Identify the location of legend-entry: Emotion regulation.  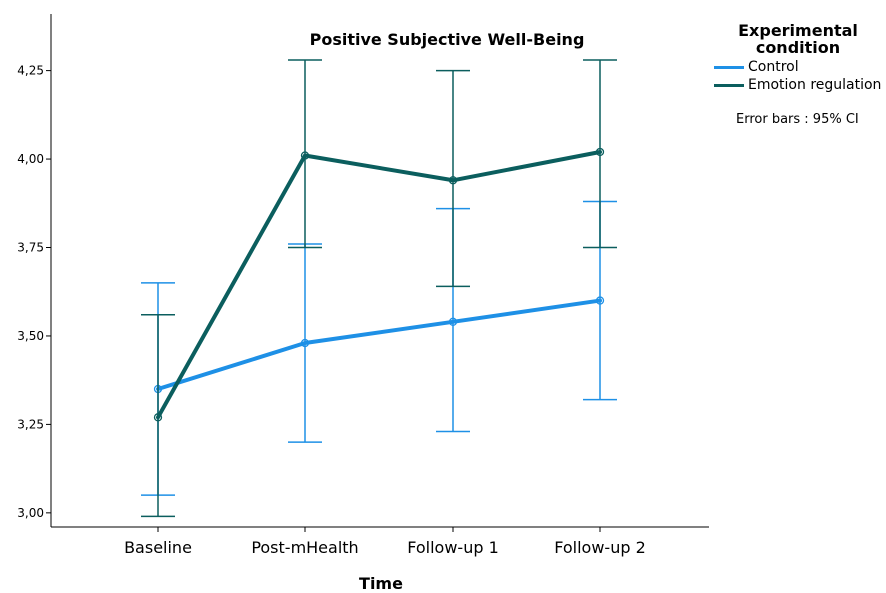
(798, 85).